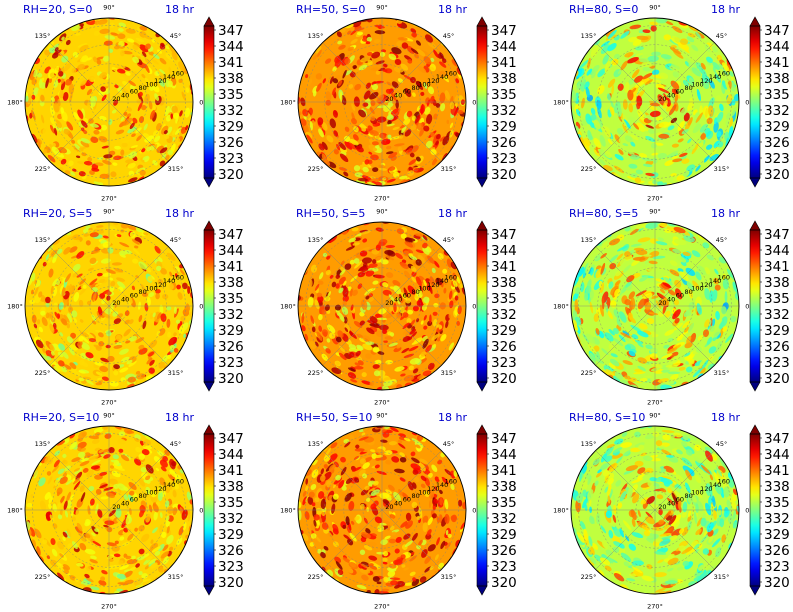  I want to click on radial-tick-label: 20, so click(662, 303).